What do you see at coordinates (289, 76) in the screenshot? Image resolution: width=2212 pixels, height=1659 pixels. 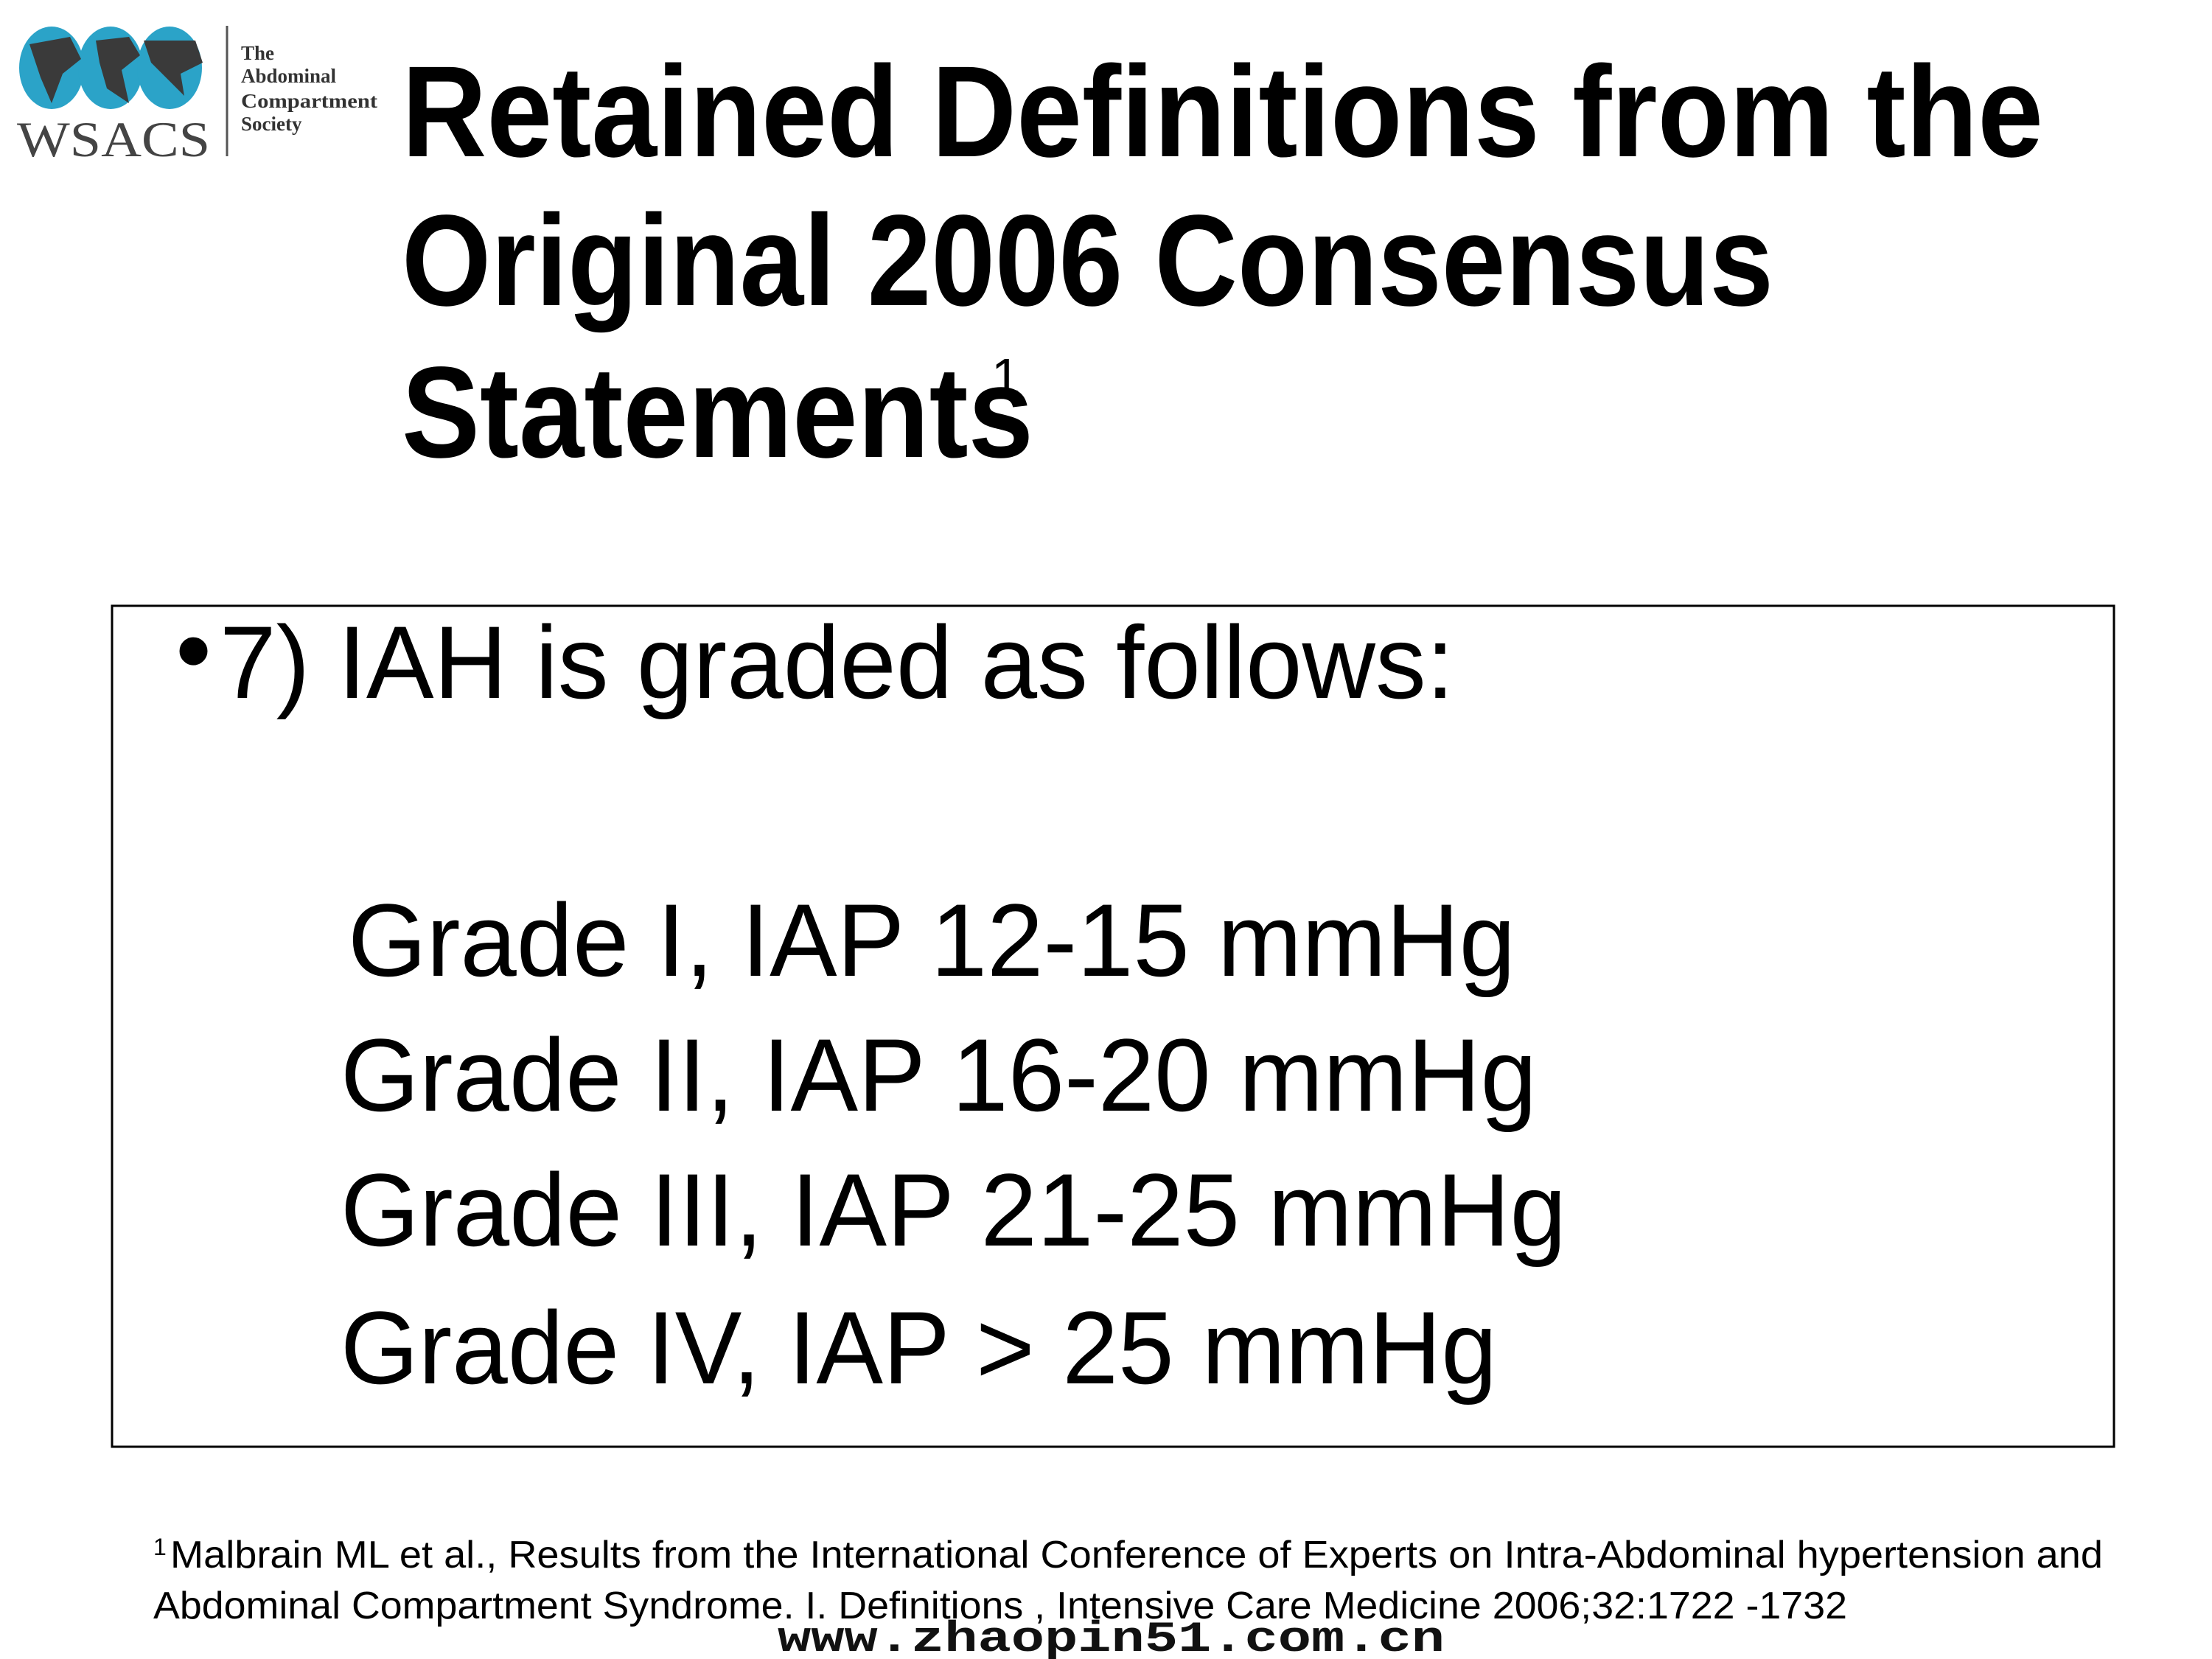 I see `logo-line: Abdominal` at bounding box center [289, 76].